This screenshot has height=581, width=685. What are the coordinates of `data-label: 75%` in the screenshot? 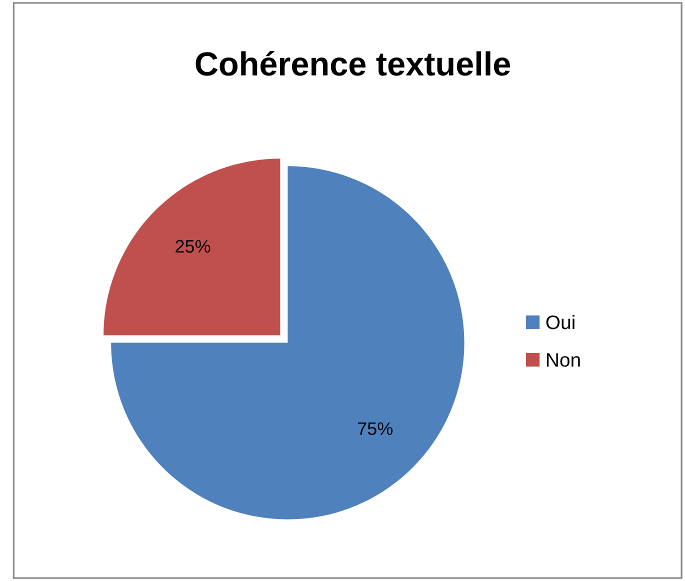 It's located at (375, 429).